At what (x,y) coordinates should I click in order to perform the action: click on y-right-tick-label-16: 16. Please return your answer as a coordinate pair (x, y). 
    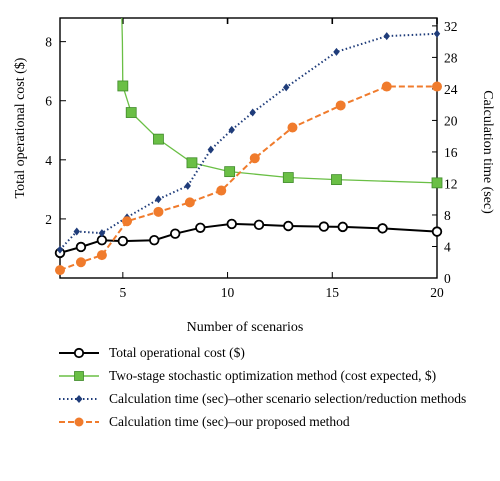
    Looking at the image, I should click on (451, 152).